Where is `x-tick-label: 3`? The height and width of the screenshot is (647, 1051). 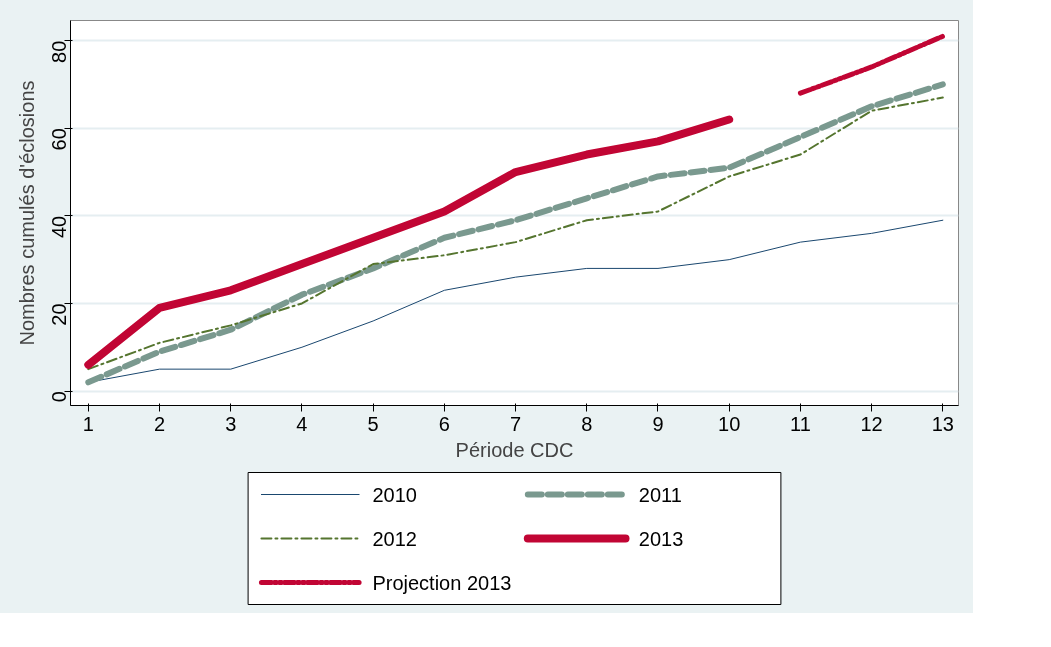
x-tick-label: 3 is located at coordinates (231, 423).